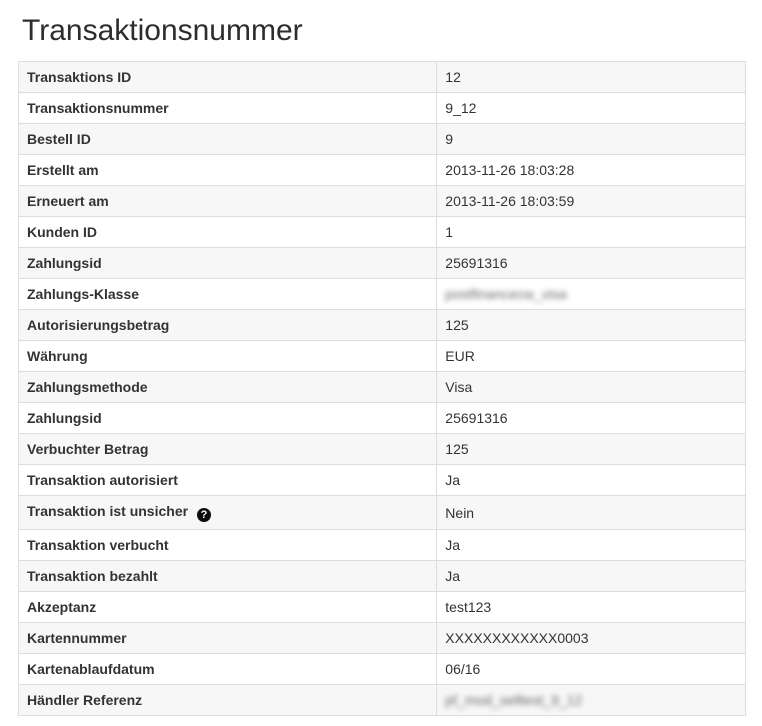 The width and height of the screenshot is (762, 726). I want to click on row-value: test123, so click(468, 607).